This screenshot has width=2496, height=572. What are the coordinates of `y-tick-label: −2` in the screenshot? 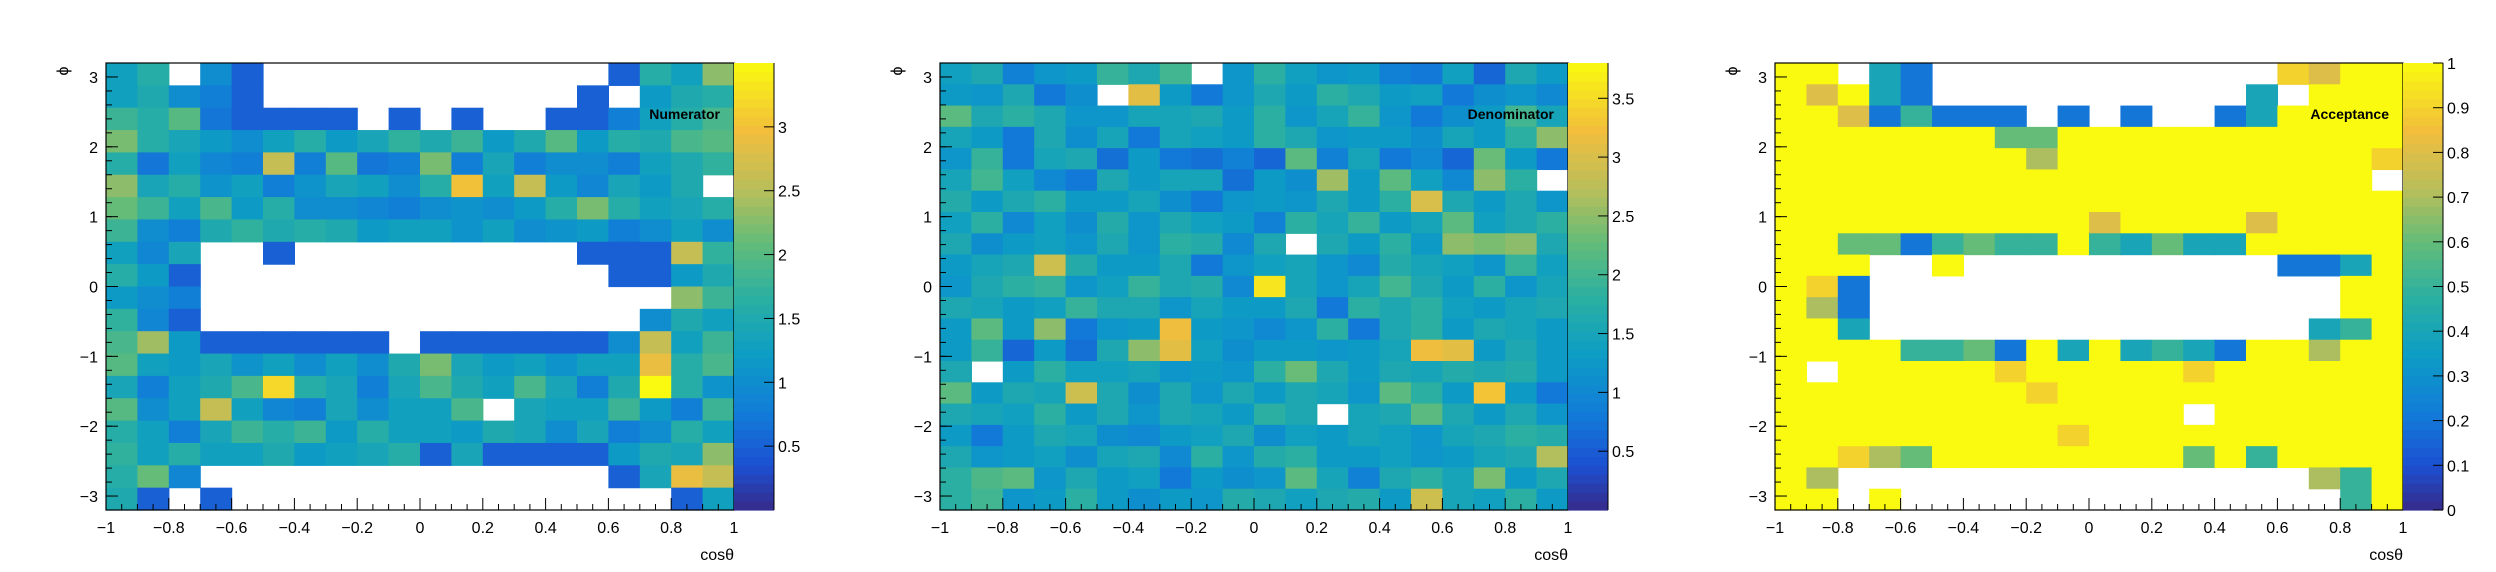 It's located at (89, 427).